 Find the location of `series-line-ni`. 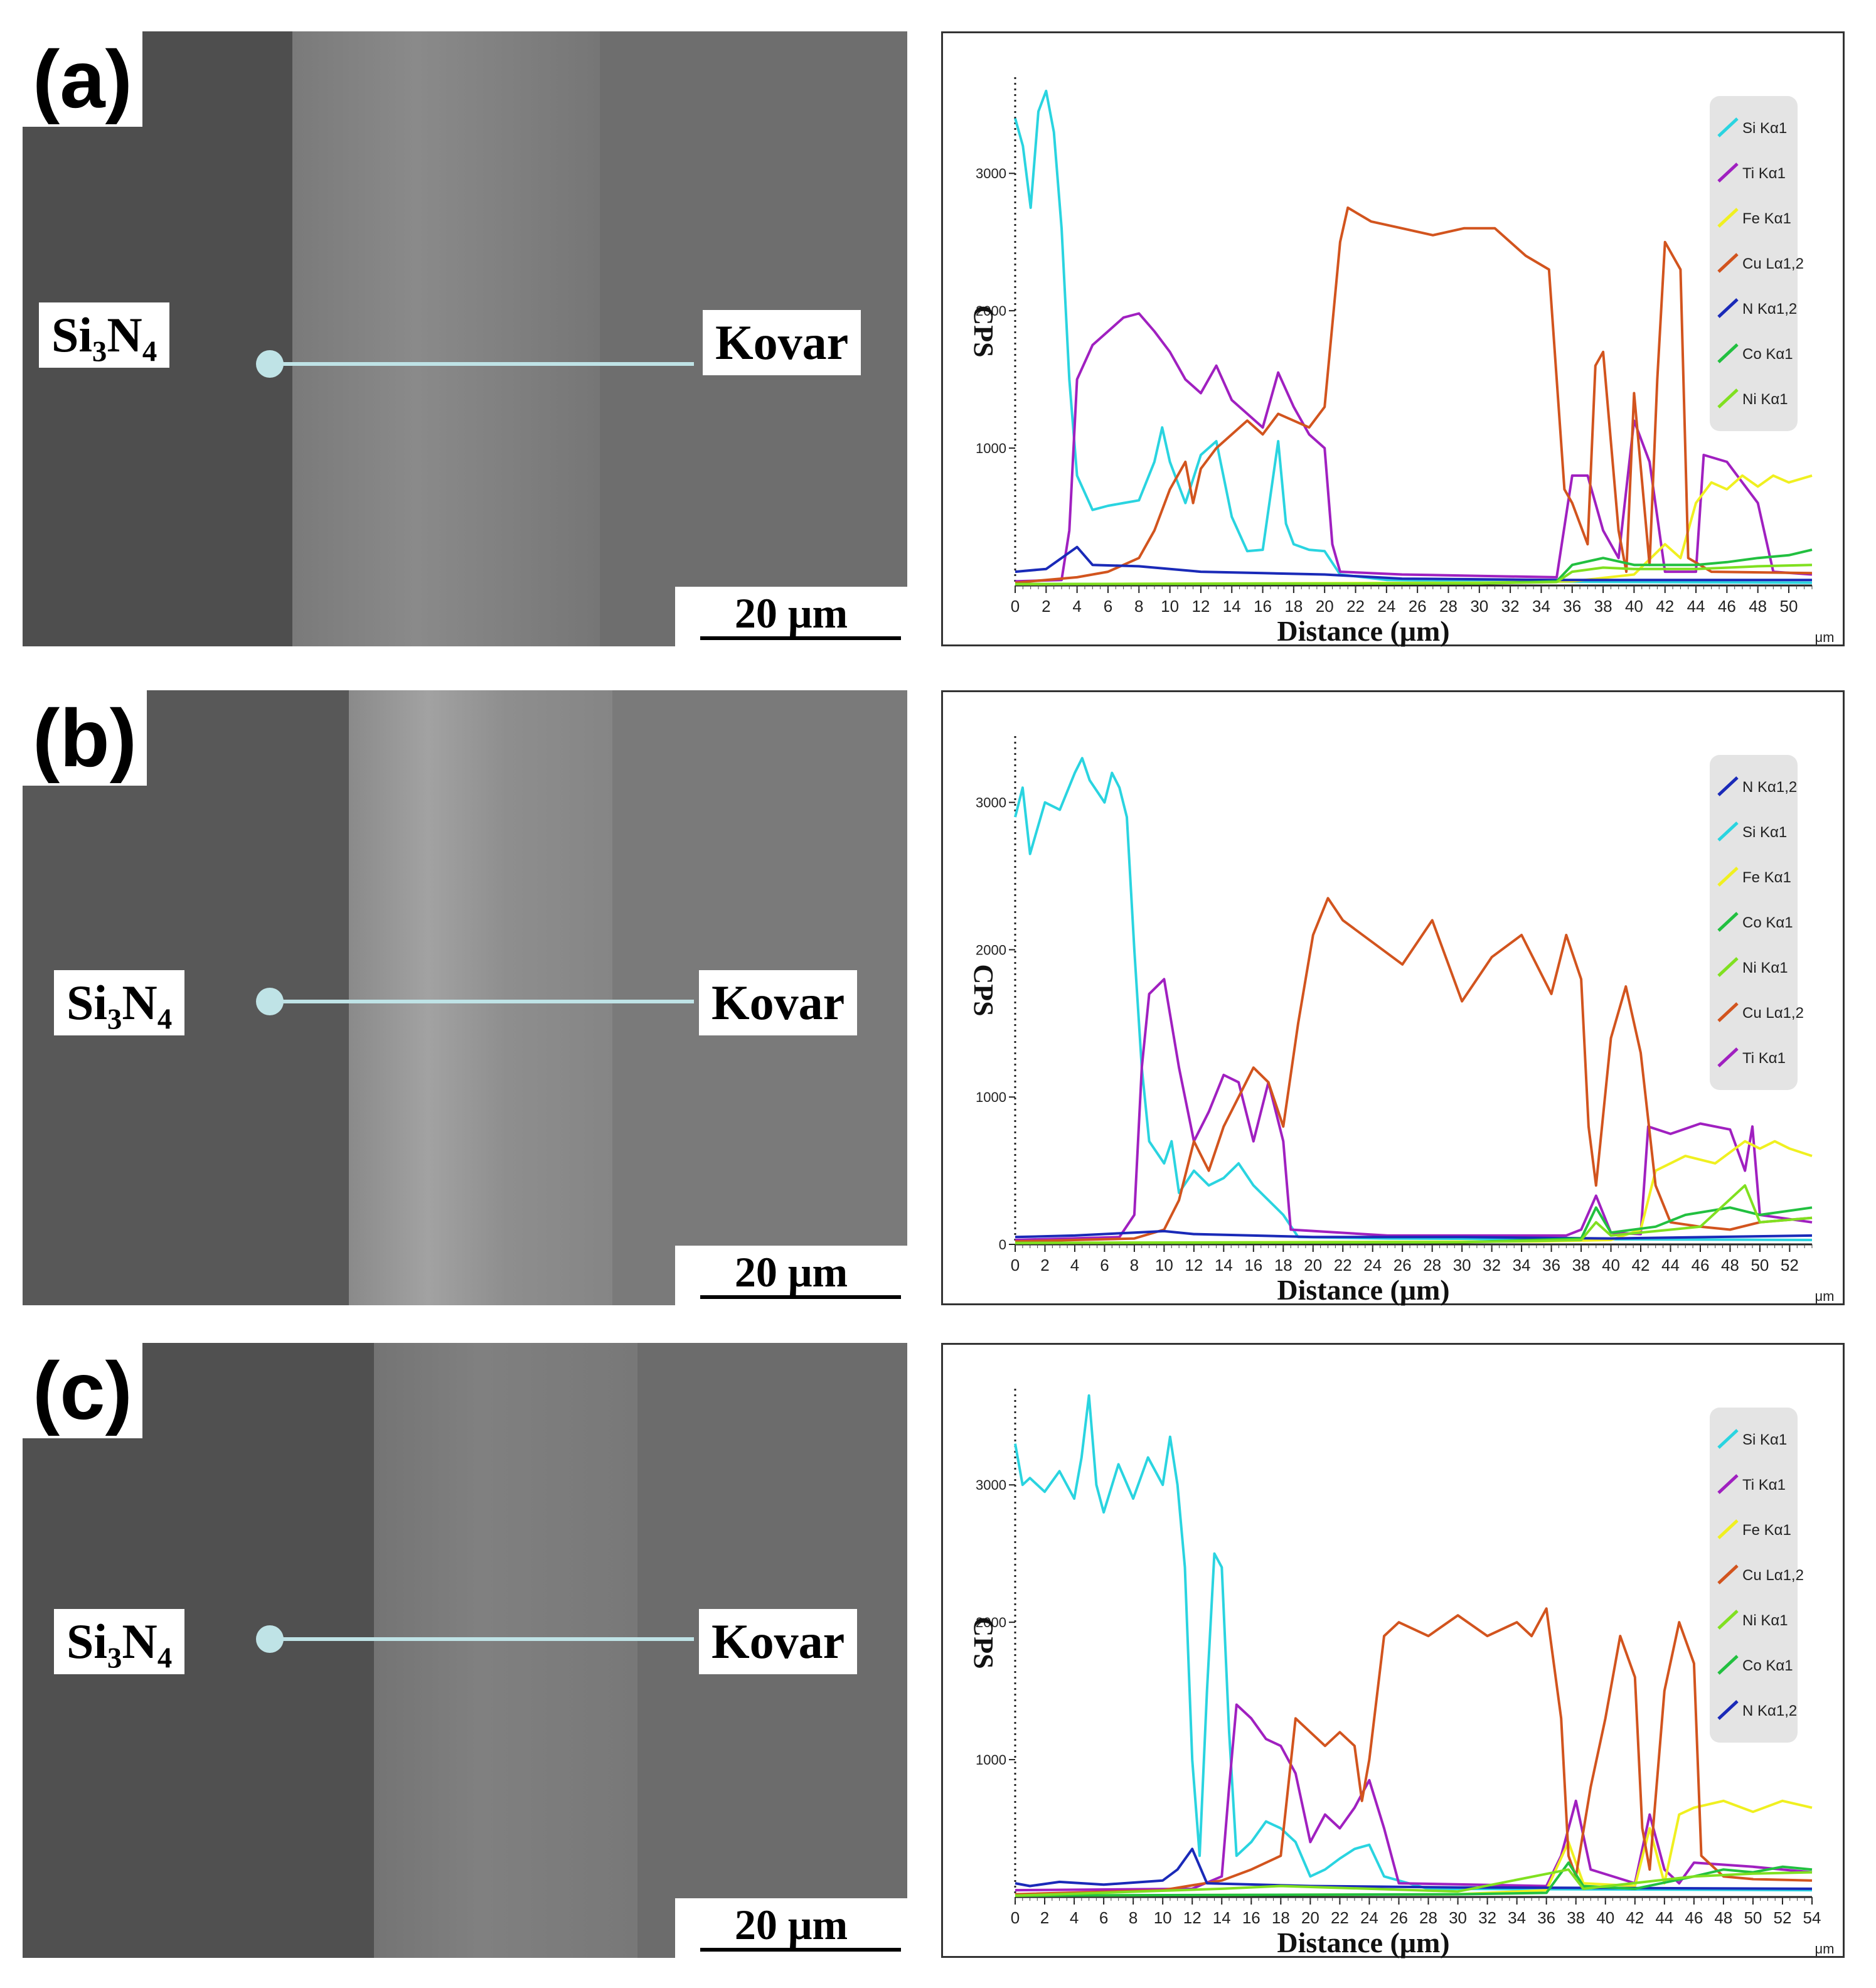

series-line-ni is located at coordinates (1414, 1214).